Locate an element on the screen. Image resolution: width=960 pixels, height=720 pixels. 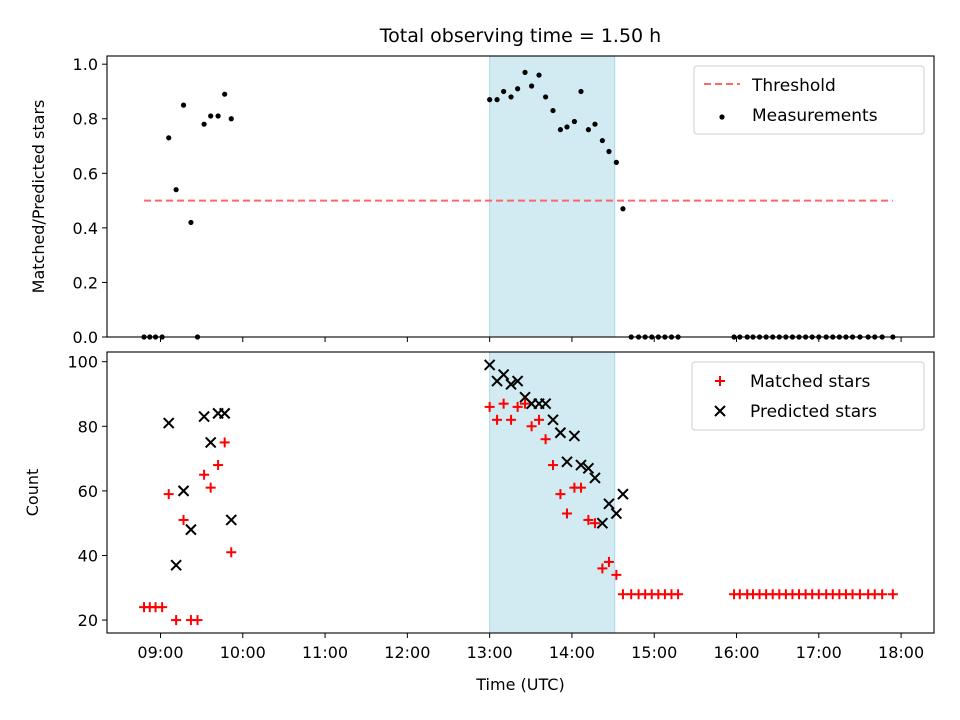
y-tick-label: 0.2 is located at coordinates (85, 282).